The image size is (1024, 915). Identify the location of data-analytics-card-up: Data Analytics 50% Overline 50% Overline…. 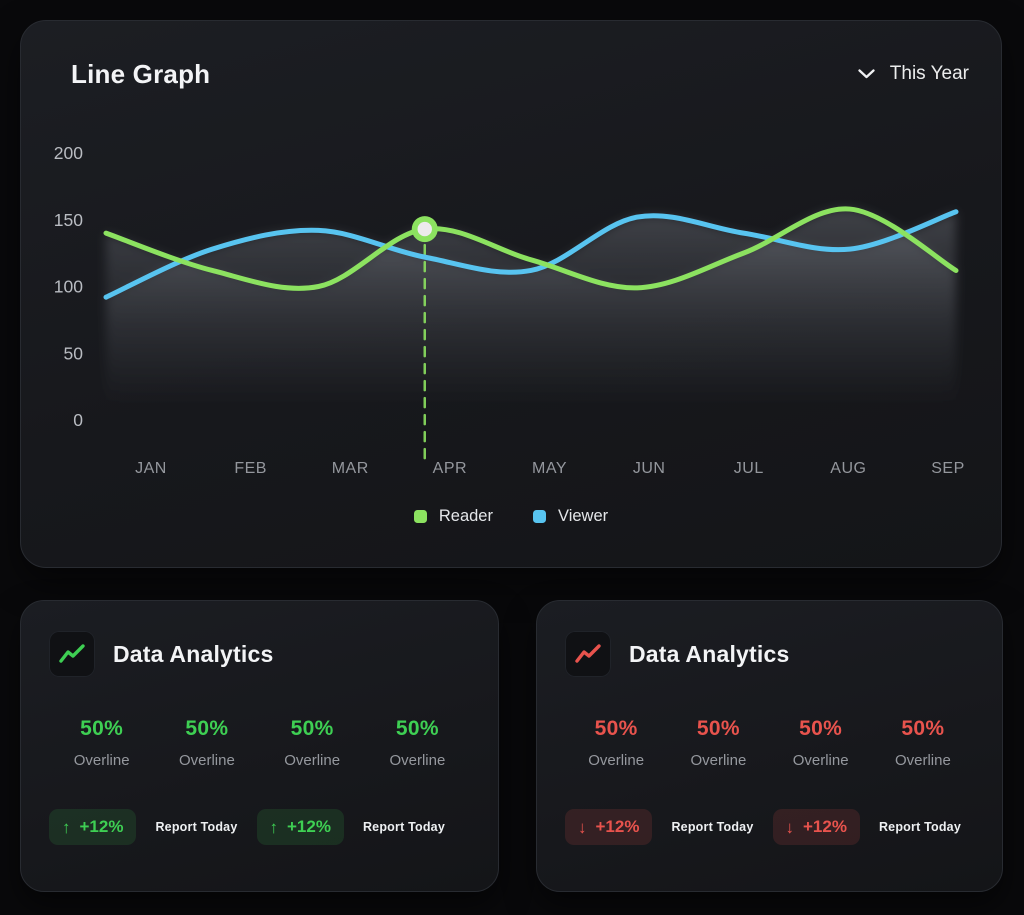
(259, 746).